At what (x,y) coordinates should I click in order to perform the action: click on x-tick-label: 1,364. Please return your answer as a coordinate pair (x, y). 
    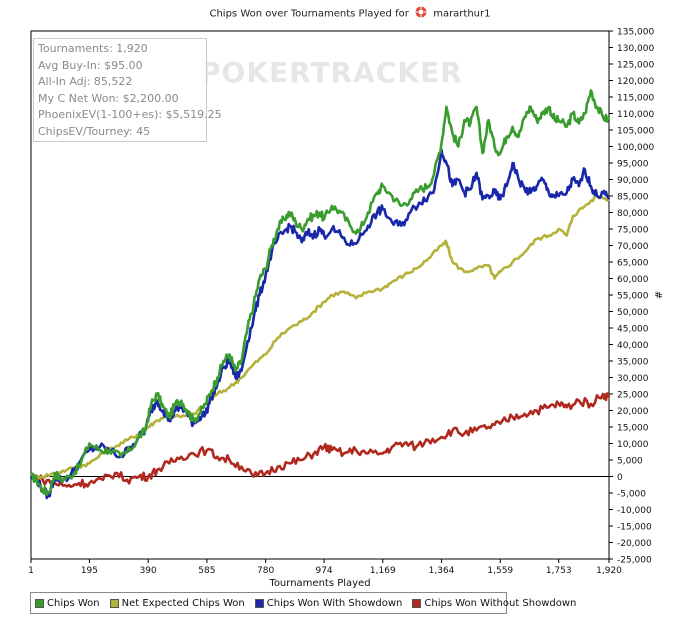
    Looking at the image, I should click on (442, 571).